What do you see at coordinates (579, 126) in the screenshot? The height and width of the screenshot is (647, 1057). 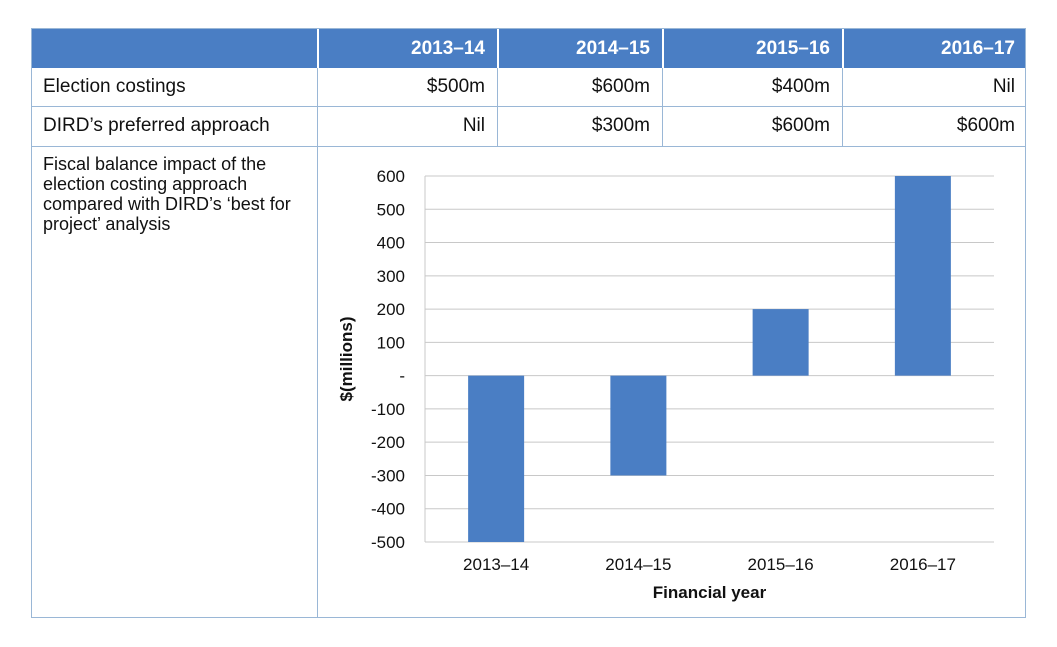 I see `table-cell: $300m` at bounding box center [579, 126].